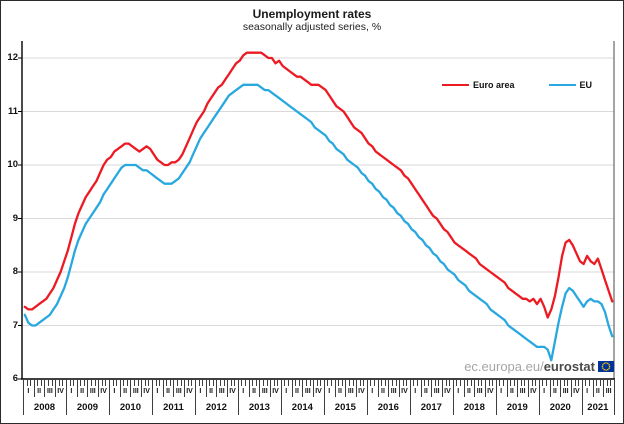  What do you see at coordinates (87, 407) in the screenshot?
I see `x-axis-year-label-2009: 2009` at bounding box center [87, 407].